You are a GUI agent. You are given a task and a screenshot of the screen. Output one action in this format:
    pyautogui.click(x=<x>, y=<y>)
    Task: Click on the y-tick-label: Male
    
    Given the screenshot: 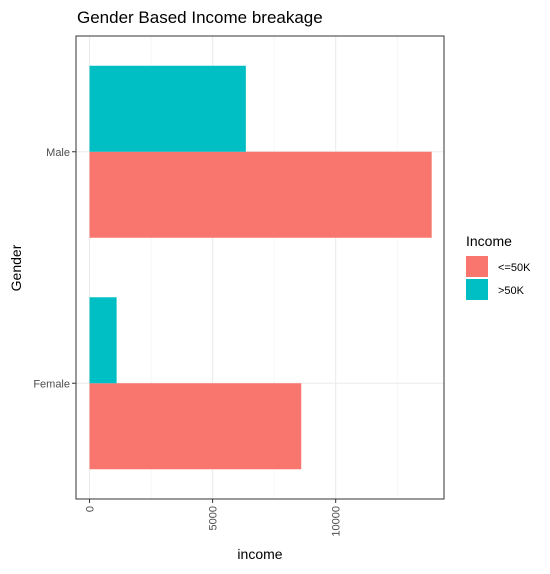 What is the action you would take?
    pyautogui.click(x=58, y=153)
    